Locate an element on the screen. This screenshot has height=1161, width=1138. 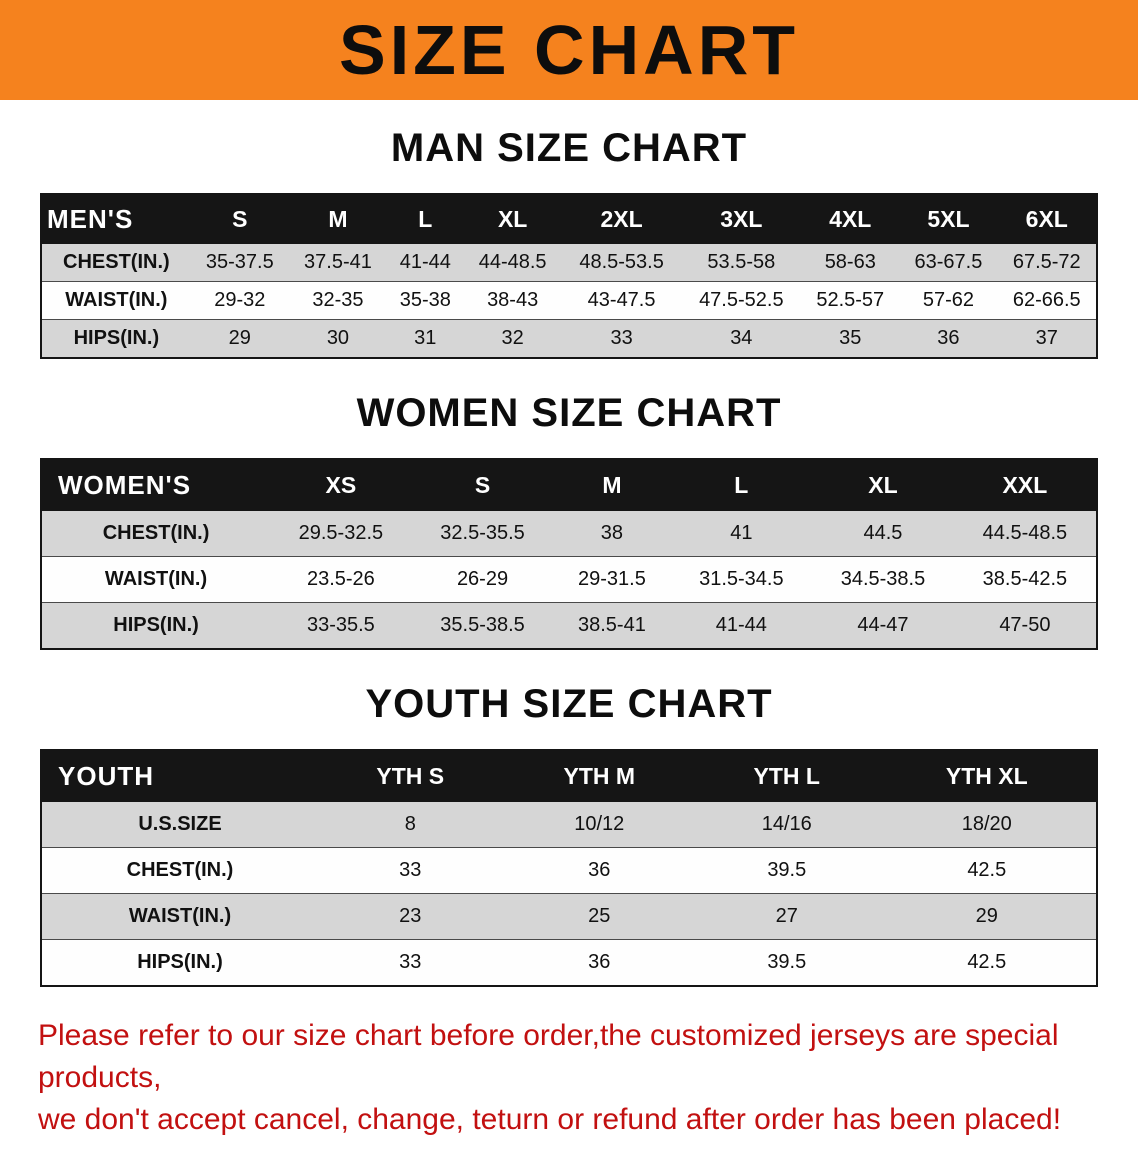
table-corner-label: WOMEN'S is located at coordinates (156, 485).